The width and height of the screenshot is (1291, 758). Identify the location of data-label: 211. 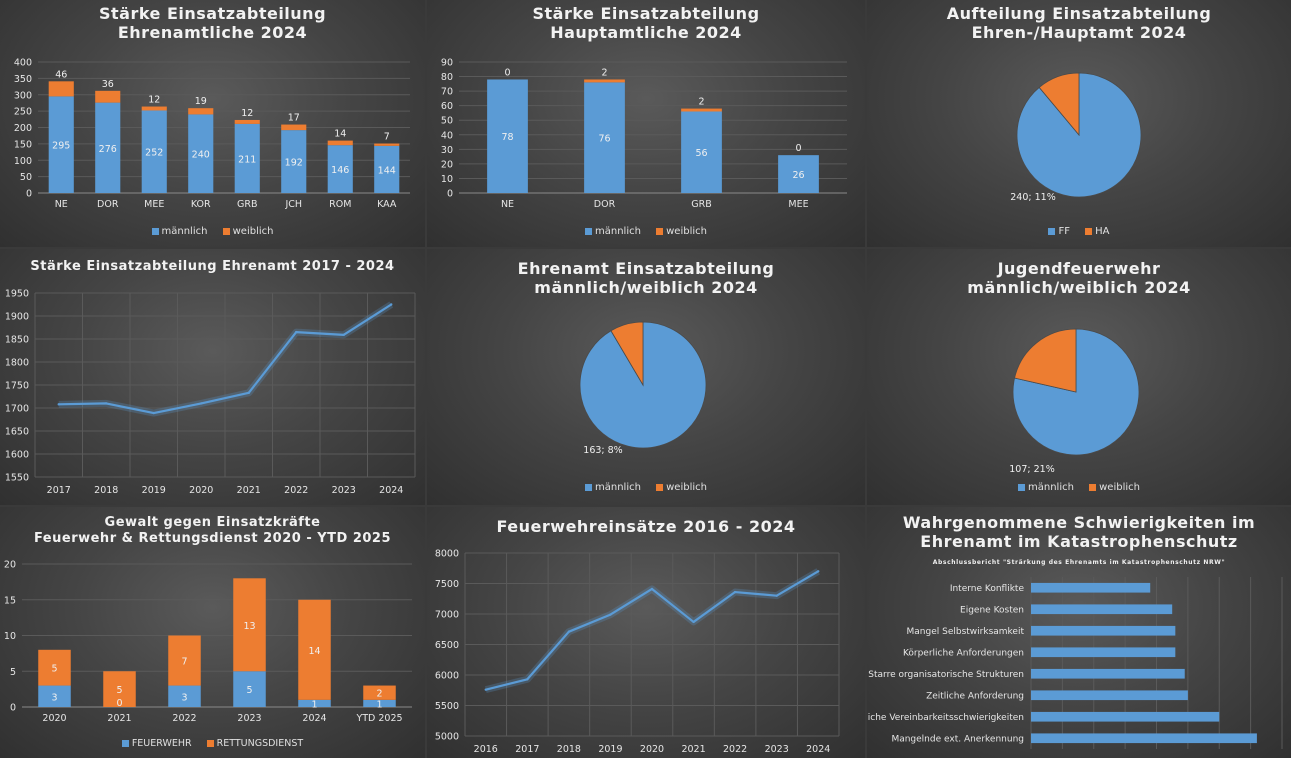
(247, 159).